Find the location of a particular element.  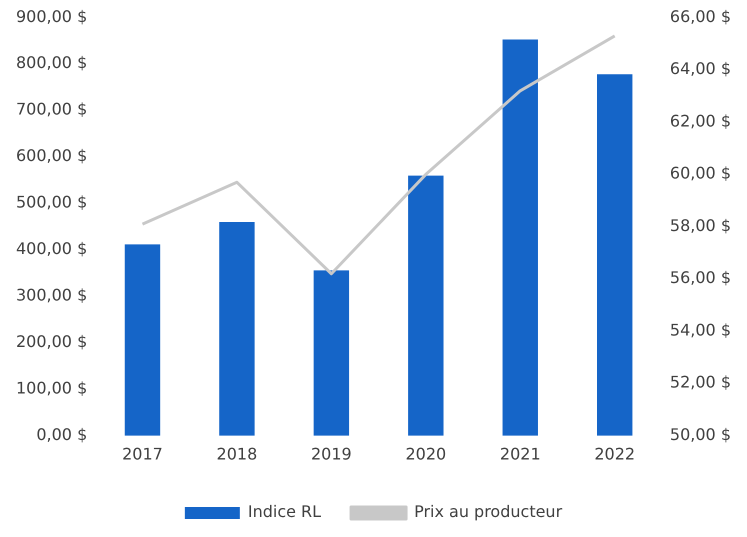

x-tick-label: 2019 is located at coordinates (331, 454).